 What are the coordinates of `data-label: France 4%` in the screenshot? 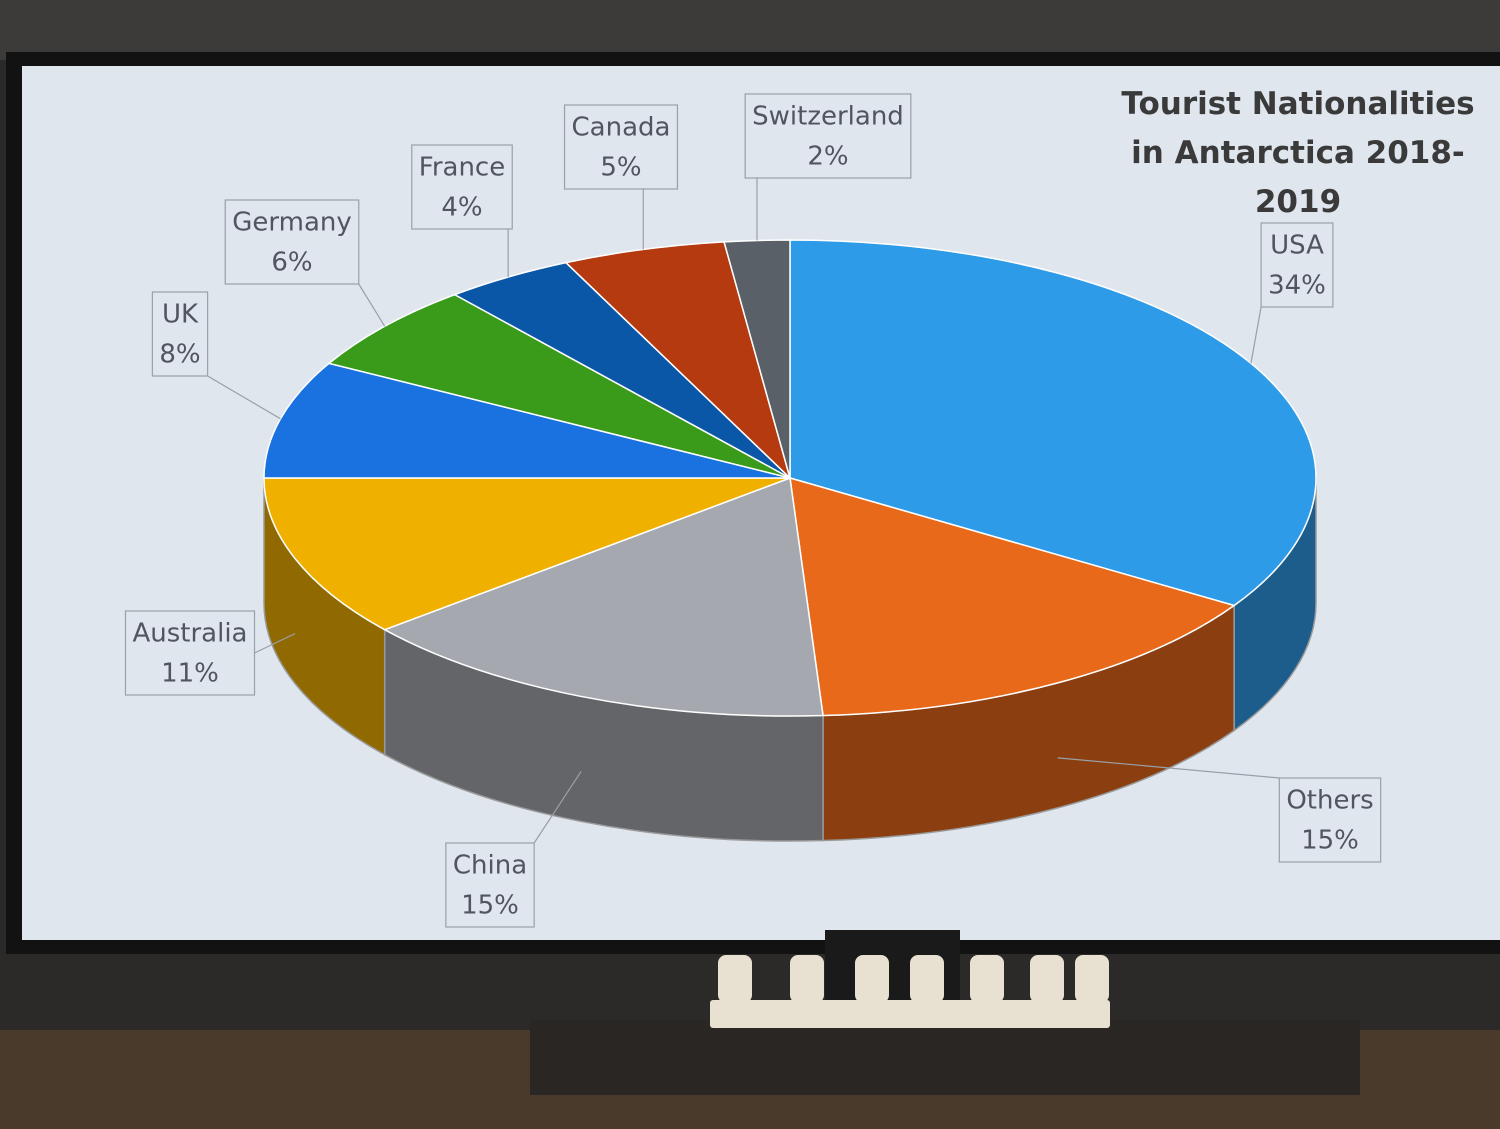 It's located at (462, 211).